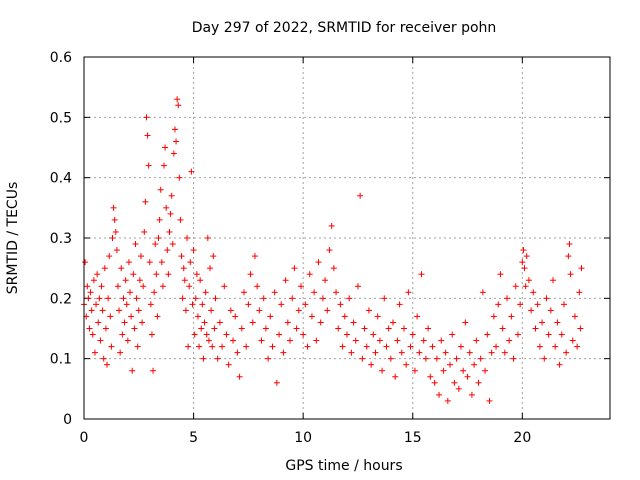 This screenshot has width=640, height=480. Describe the element at coordinates (61, 179) in the screenshot. I see `y-tick-label: 0.4` at that location.